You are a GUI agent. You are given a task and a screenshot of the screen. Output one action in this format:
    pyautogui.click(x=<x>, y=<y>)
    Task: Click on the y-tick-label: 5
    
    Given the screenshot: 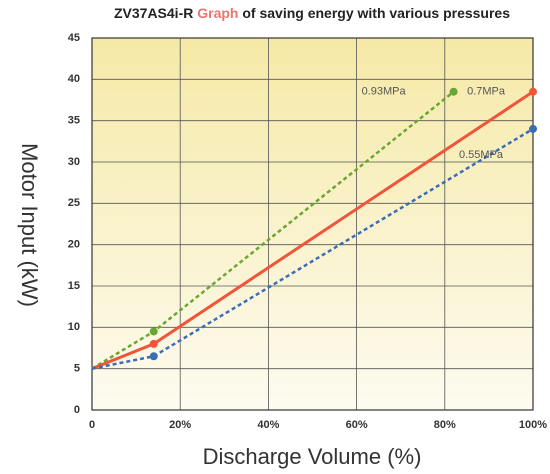 What is the action you would take?
    pyautogui.click(x=77, y=369)
    